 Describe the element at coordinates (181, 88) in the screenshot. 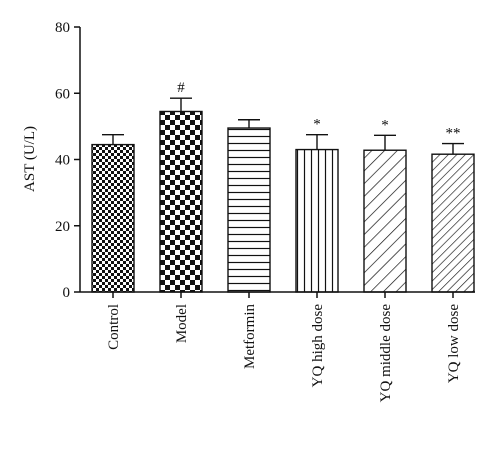

I see `significance-label: #` at that location.